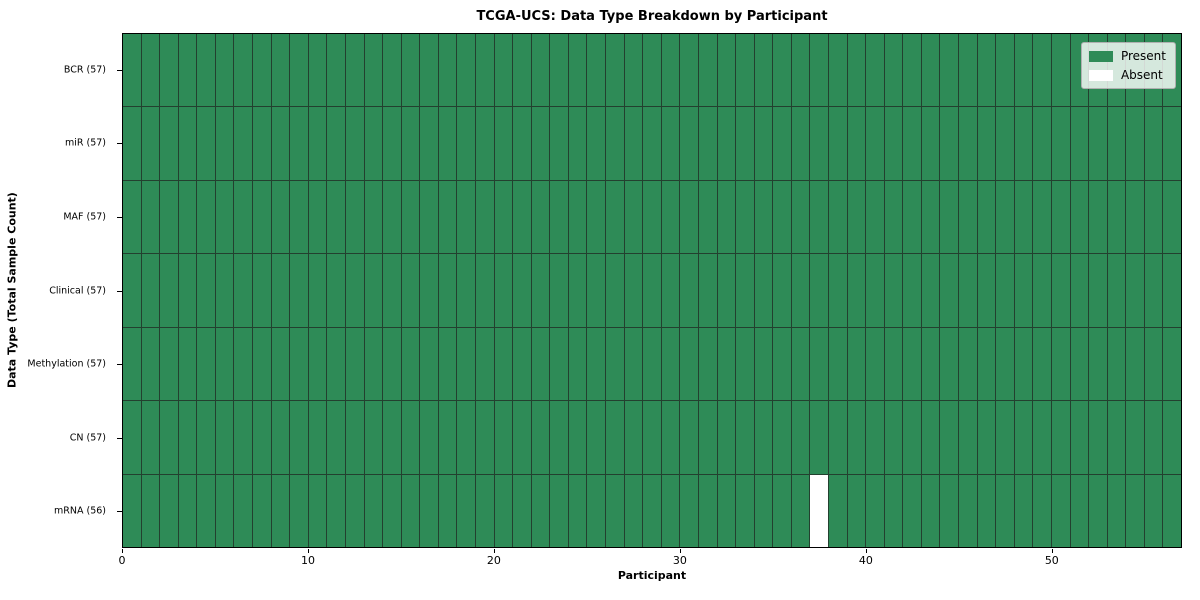  What do you see at coordinates (66, 364) in the screenshot?
I see `y-tick-label: Methylation (57)` at bounding box center [66, 364].